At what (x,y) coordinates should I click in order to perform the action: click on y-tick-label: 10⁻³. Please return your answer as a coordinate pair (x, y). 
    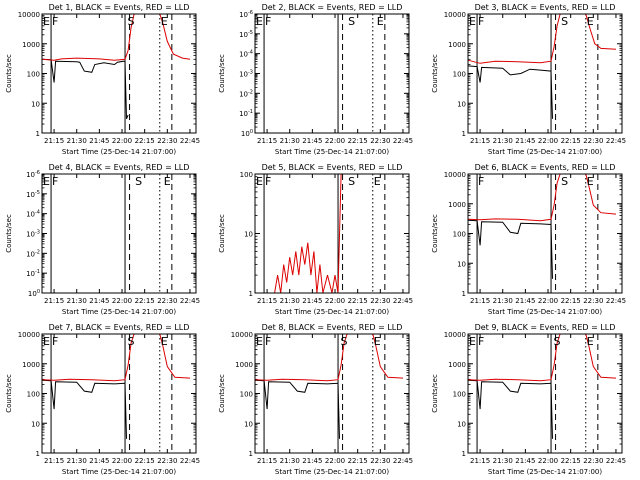
    Looking at the image, I should click on (246, 74).